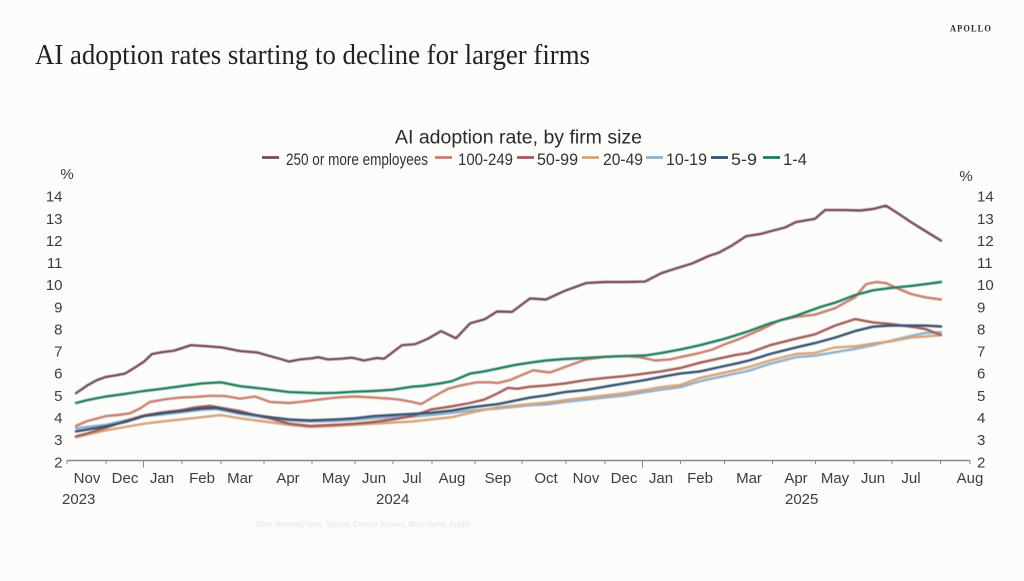 Image resolution: width=1024 pixels, height=581 pixels. Describe the element at coordinates (971, 30) in the screenshot. I see `svg-text: APOLLO` at that location.